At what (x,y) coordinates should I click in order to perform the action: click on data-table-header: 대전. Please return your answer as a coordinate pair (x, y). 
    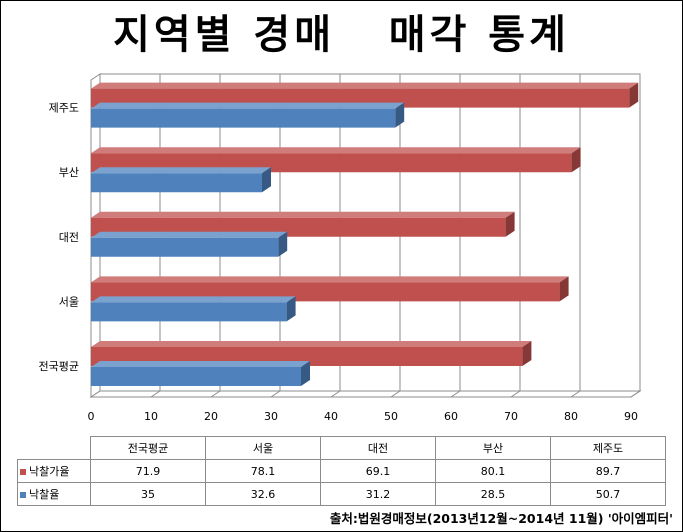
    Looking at the image, I should click on (378, 448).